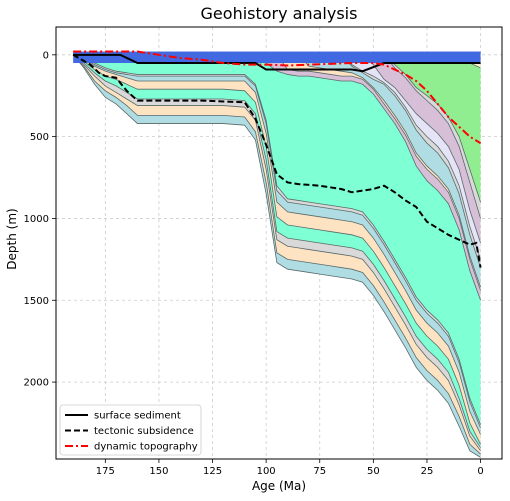 The image size is (510, 501). I want to click on x-tick-label: 75, so click(319, 471).